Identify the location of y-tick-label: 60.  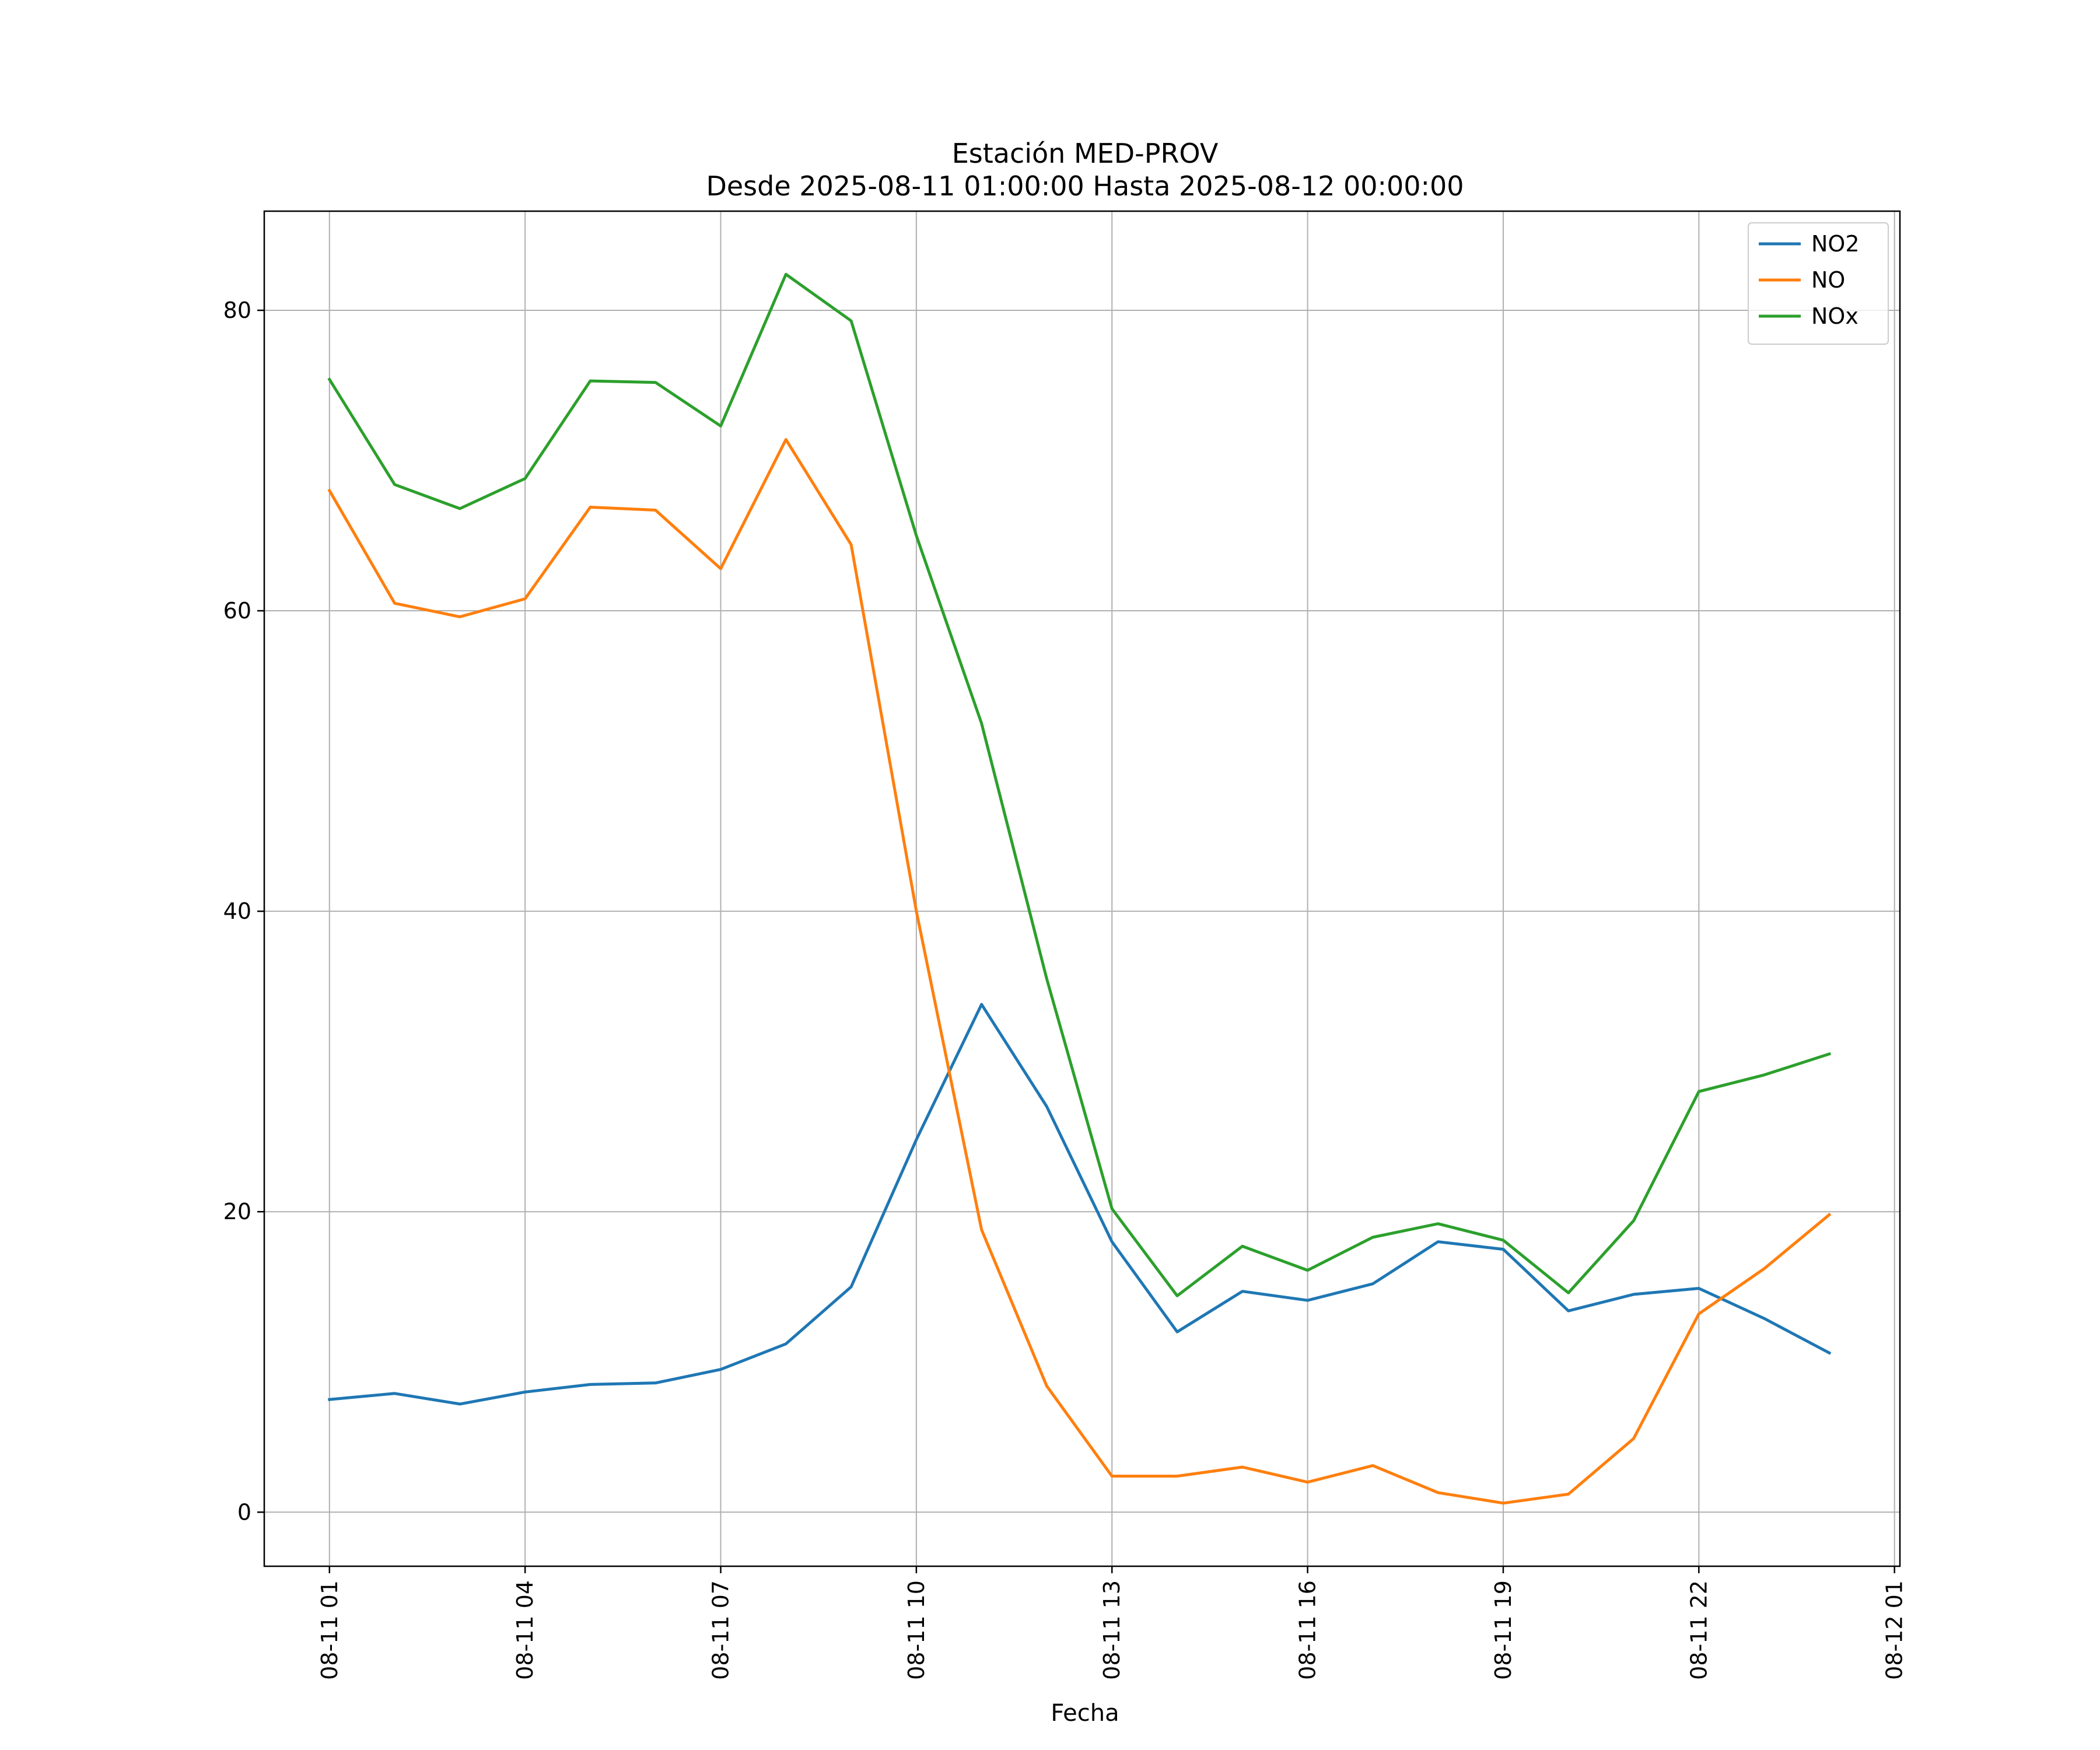
(237, 611).